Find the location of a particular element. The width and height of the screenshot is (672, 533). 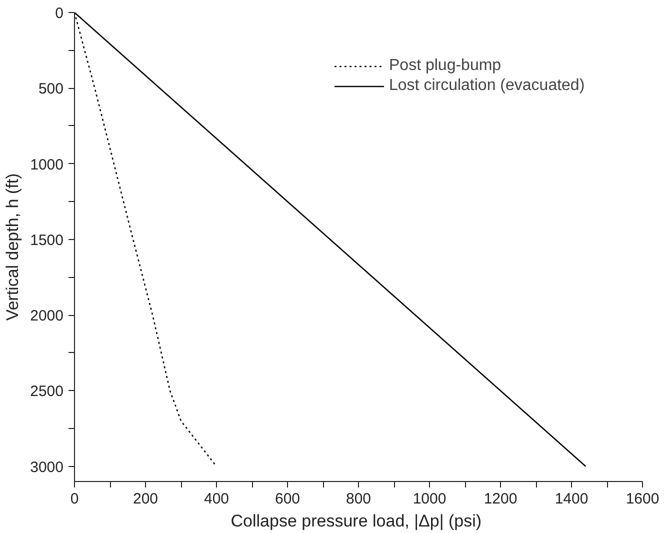

y-tick-label: 1000 is located at coordinates (47, 165).